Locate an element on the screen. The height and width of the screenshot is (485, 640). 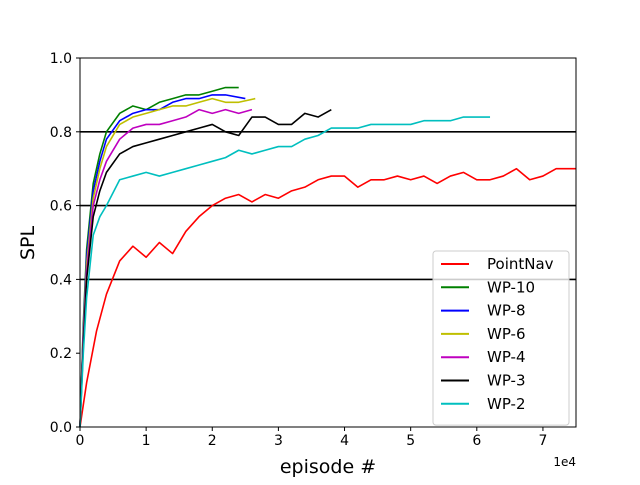
y-tick-label: 1.0 is located at coordinates (61, 59).